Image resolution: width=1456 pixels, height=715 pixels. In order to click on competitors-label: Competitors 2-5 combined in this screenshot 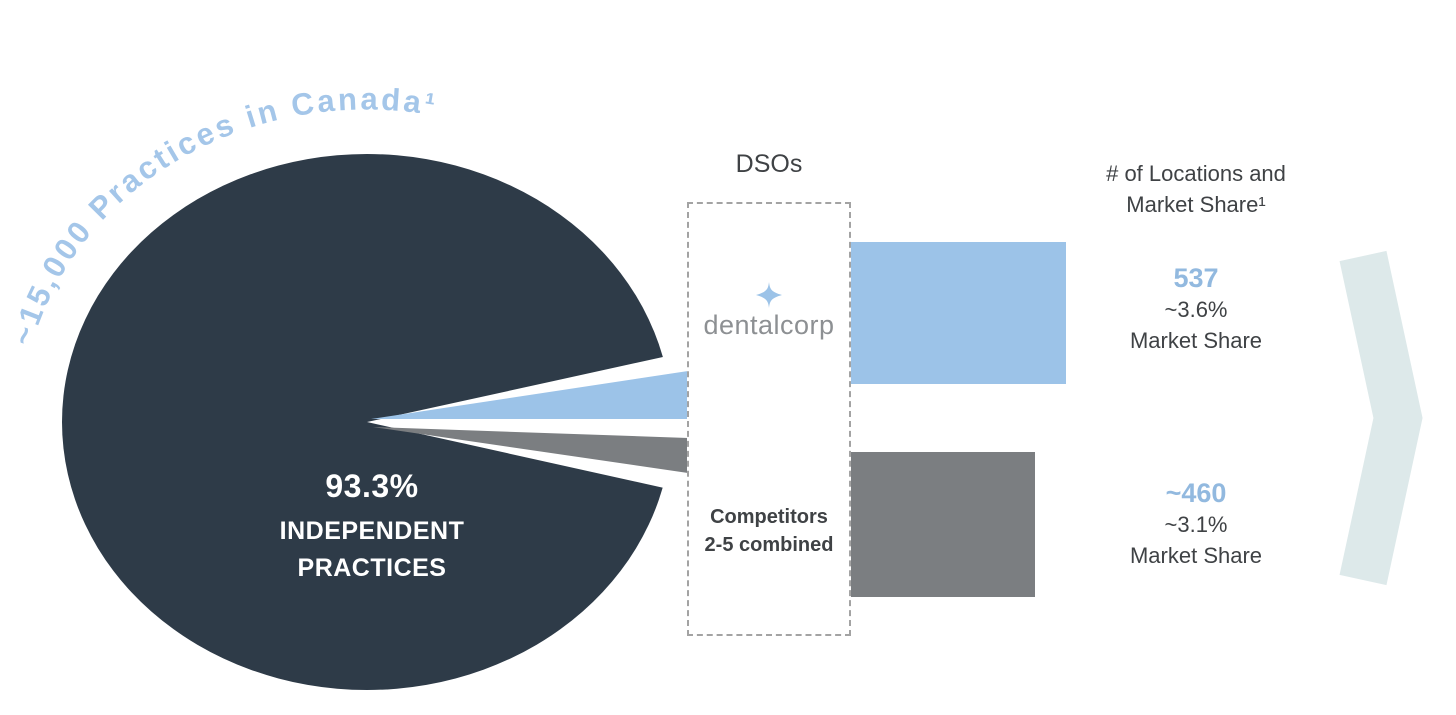, I will do `click(769, 531)`.